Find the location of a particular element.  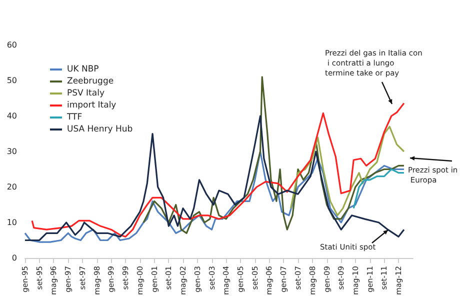

y-tick-label: 50 is located at coordinates (11, 80).